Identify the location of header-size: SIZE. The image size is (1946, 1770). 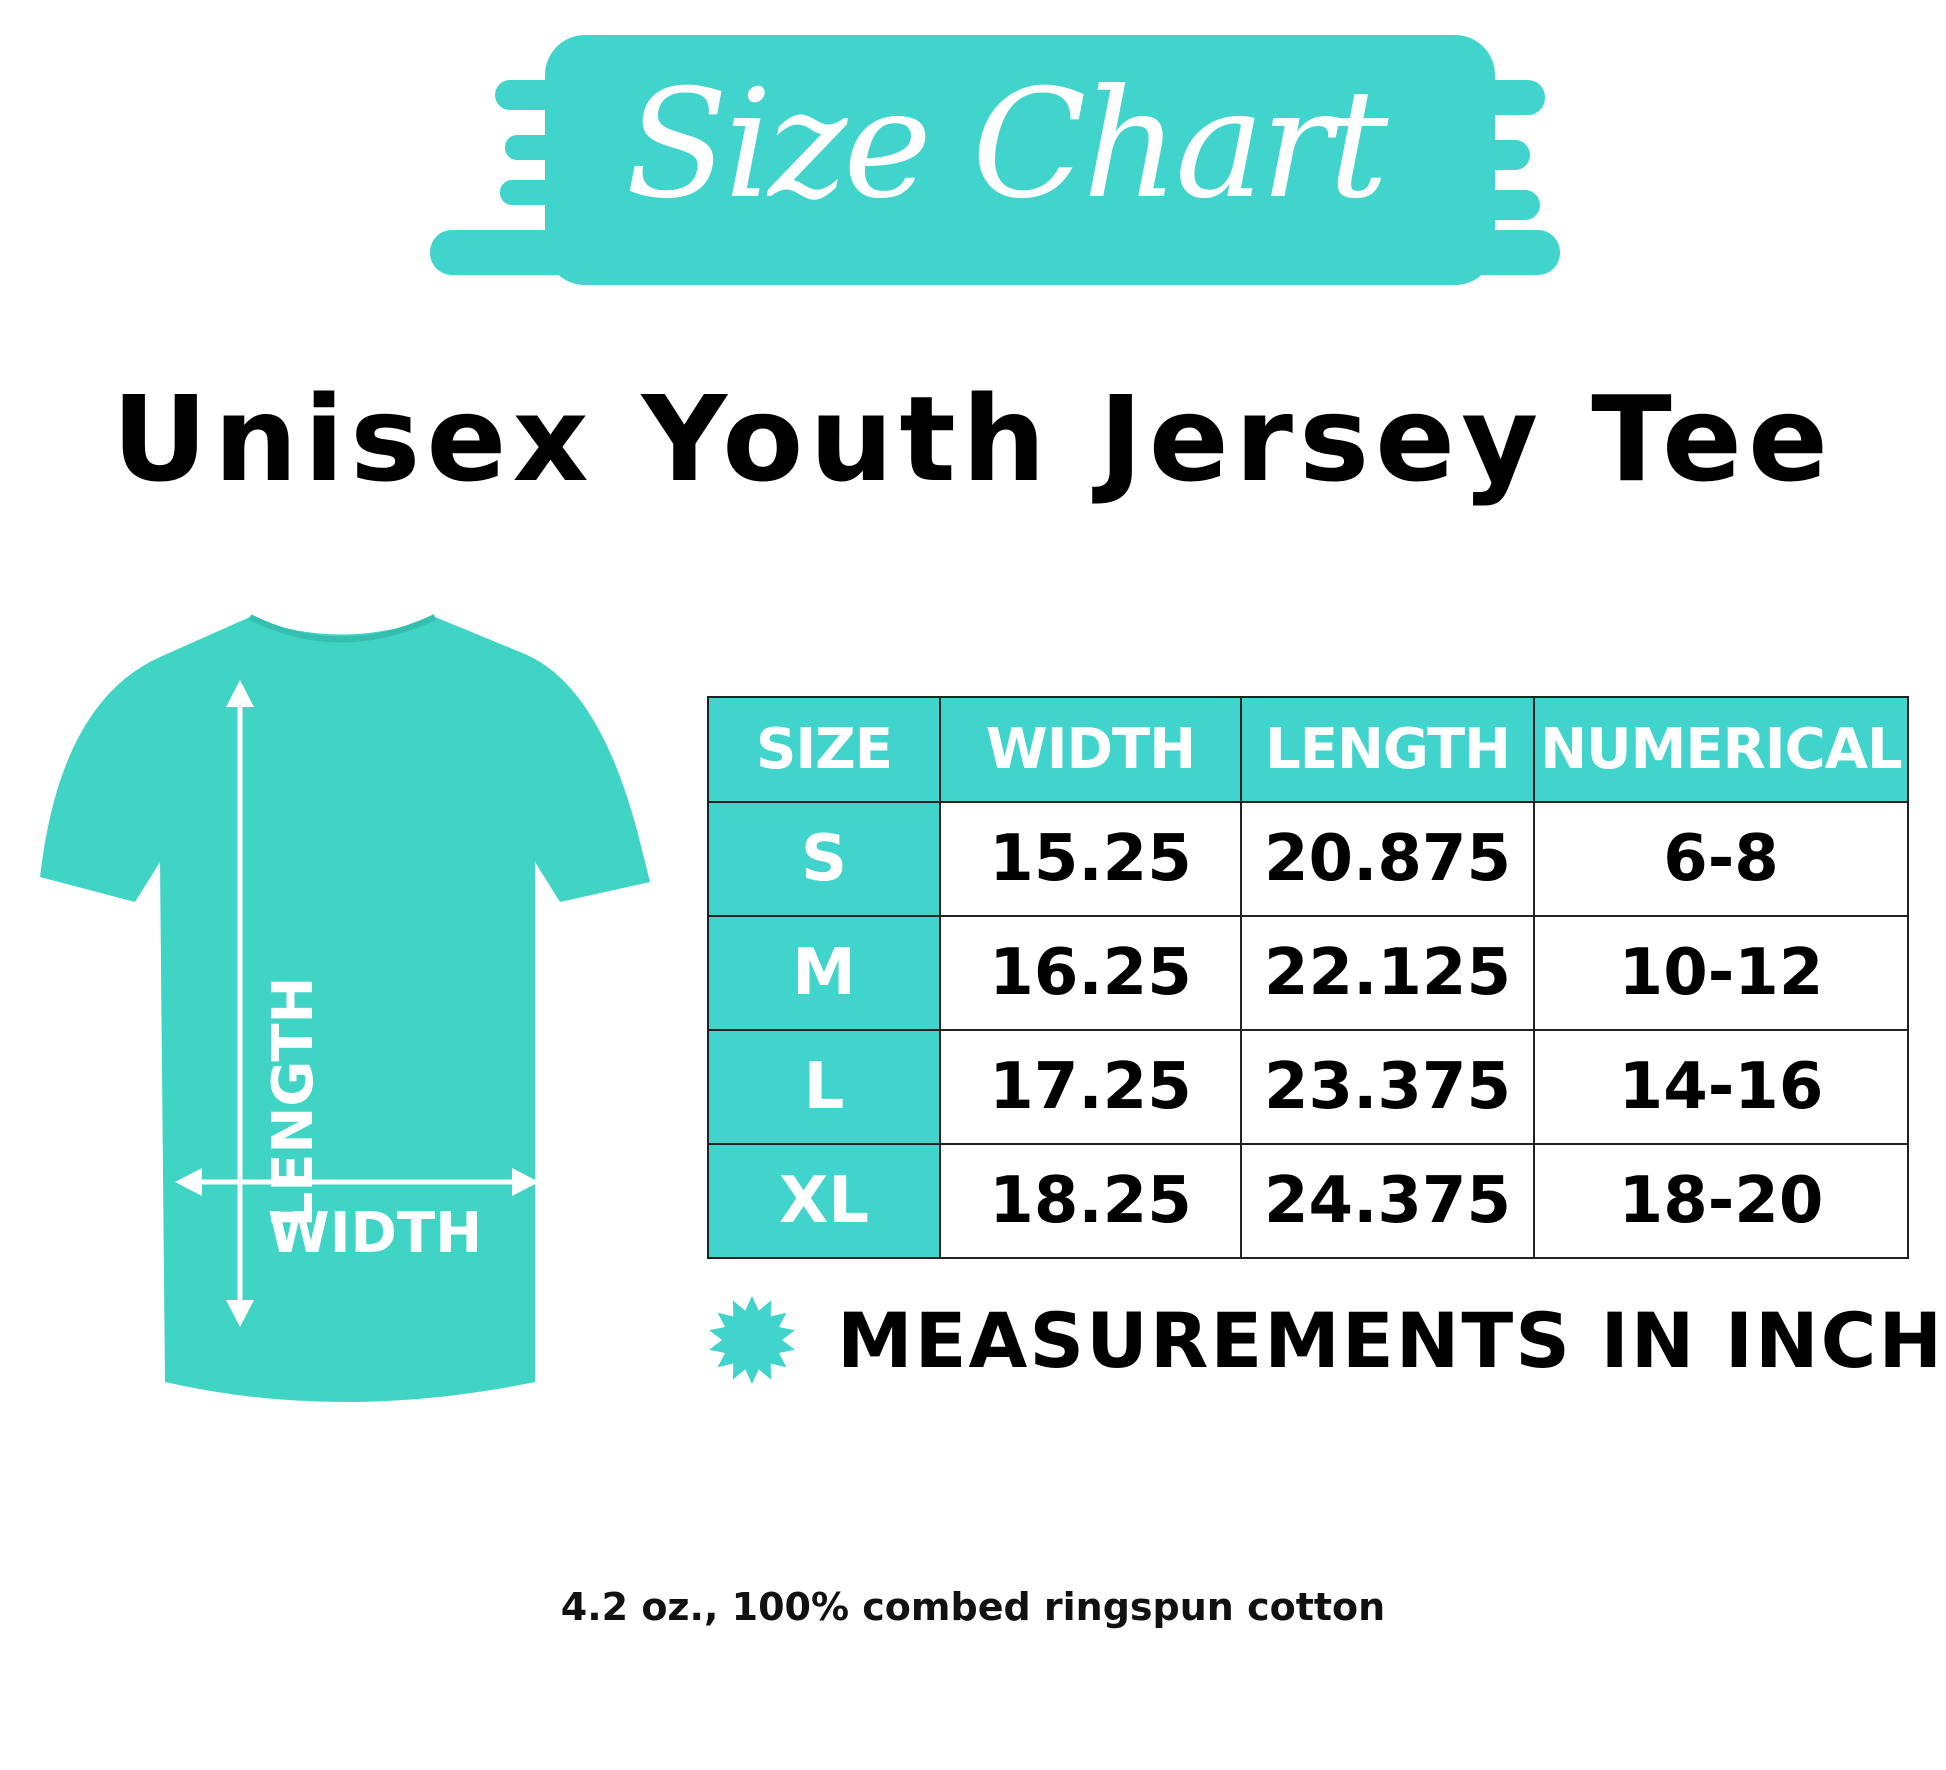
(824, 749).